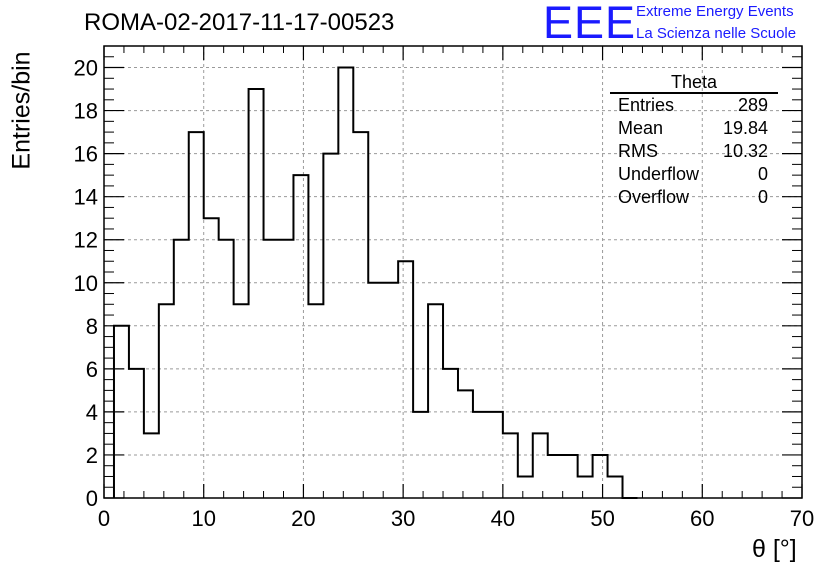 This screenshot has height=572, width=836. Describe the element at coordinates (590, 24) in the screenshot. I see `eee-logo: EEE` at that location.